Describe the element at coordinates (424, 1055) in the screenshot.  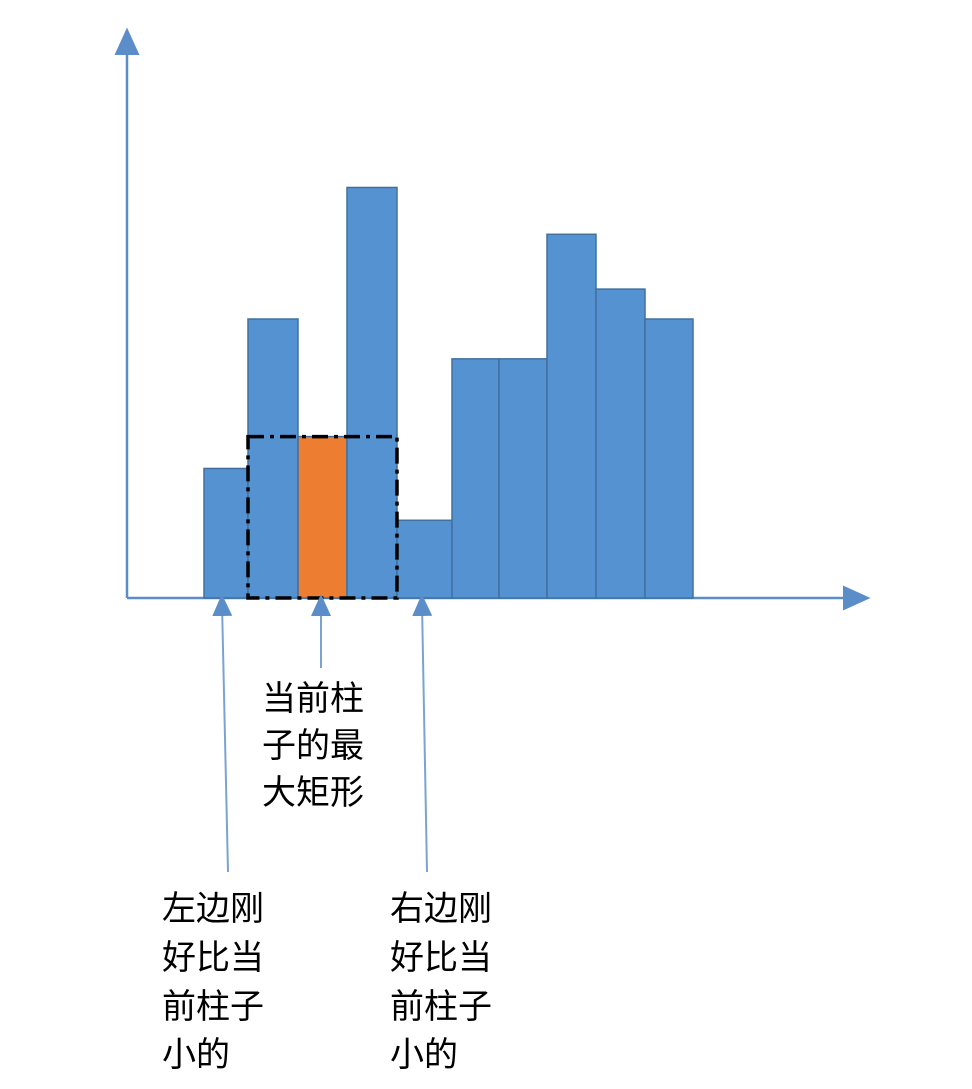
I see `label-right-line-4: 小的` at that location.